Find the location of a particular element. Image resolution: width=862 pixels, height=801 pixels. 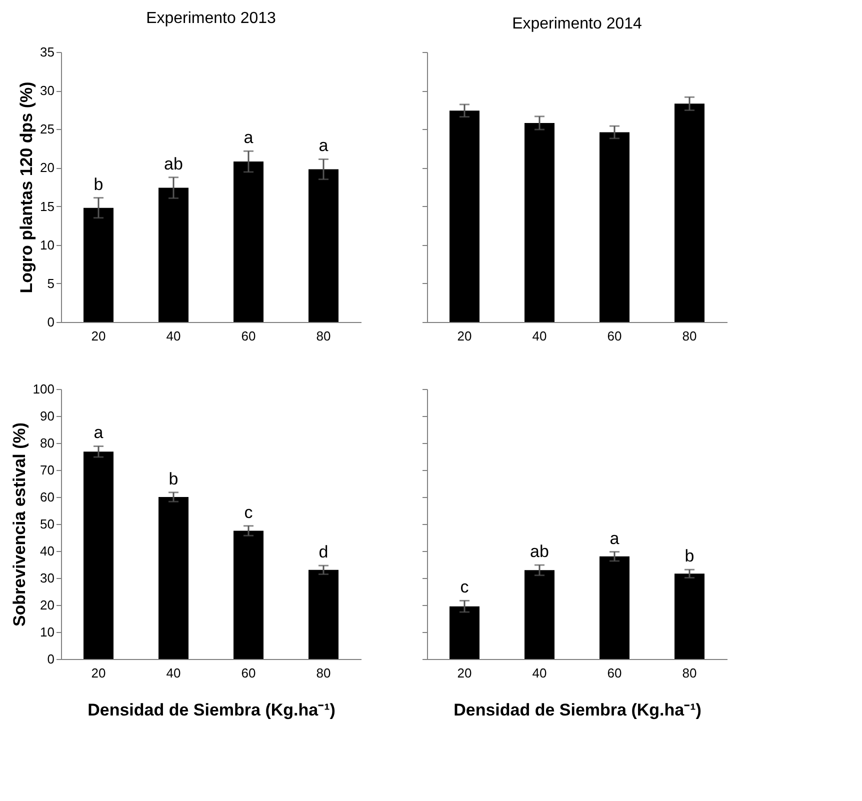

y-tick-label: 60 is located at coordinates (47, 497).